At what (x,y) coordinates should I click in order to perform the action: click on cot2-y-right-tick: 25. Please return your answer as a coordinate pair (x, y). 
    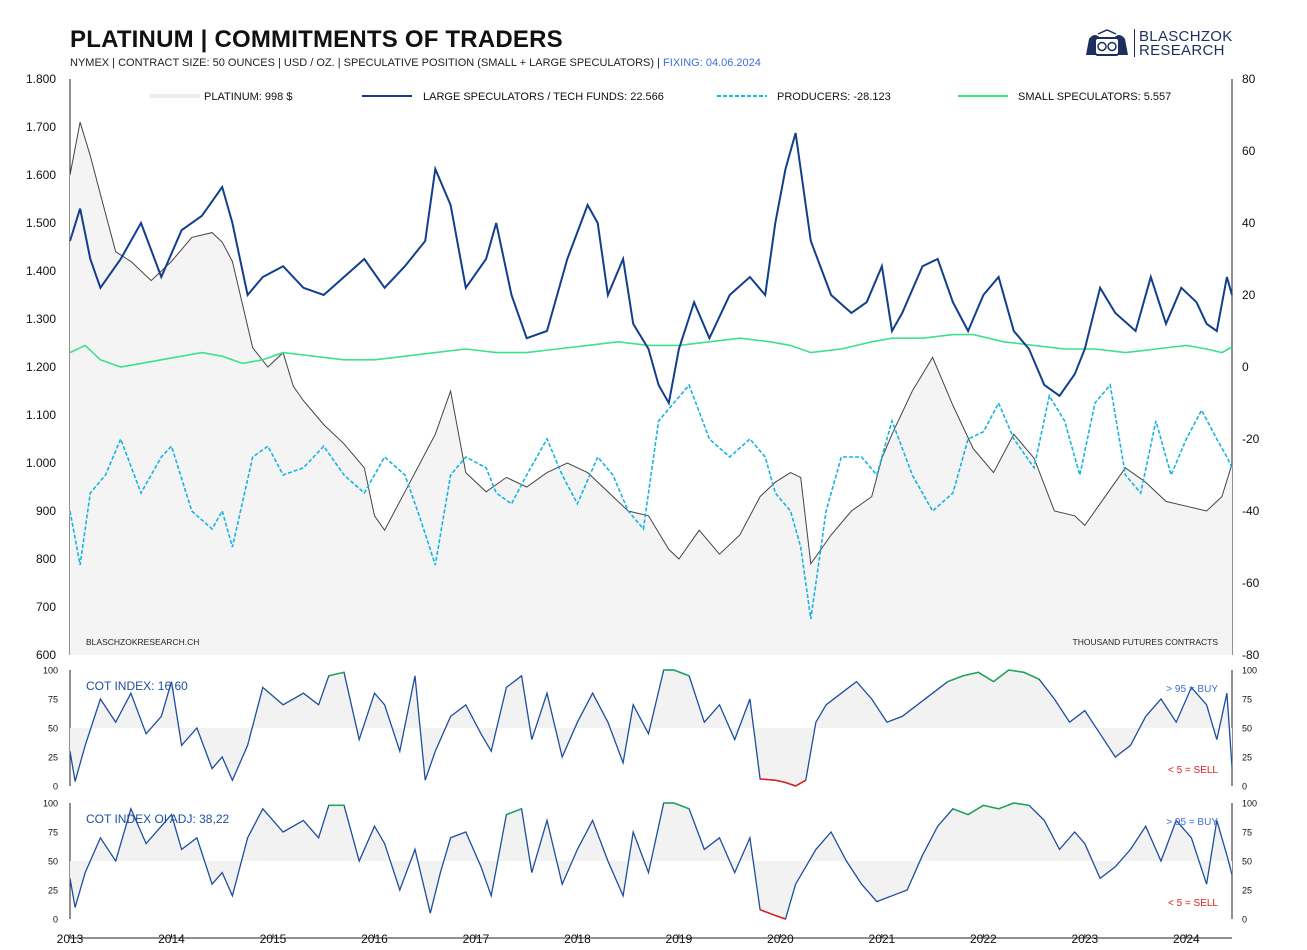
    Looking at the image, I should click on (1247, 891).